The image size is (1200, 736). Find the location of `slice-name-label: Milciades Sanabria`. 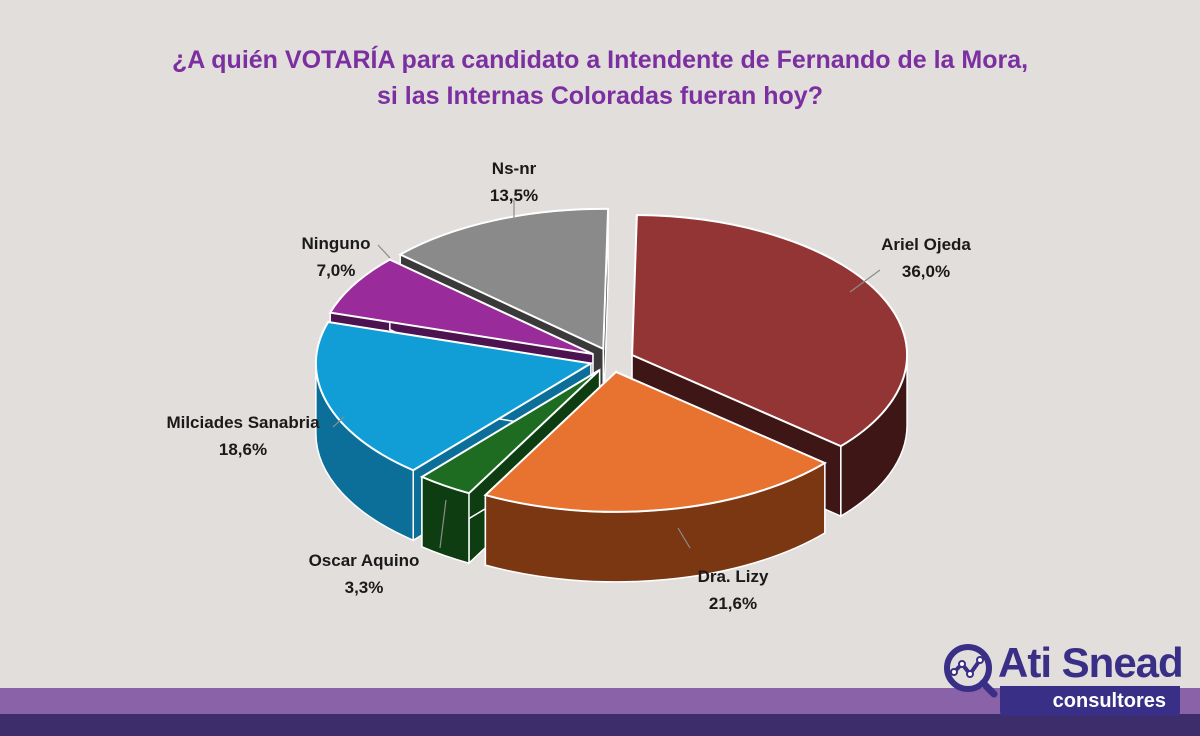

slice-name-label: Milciades Sanabria is located at coordinates (243, 422).